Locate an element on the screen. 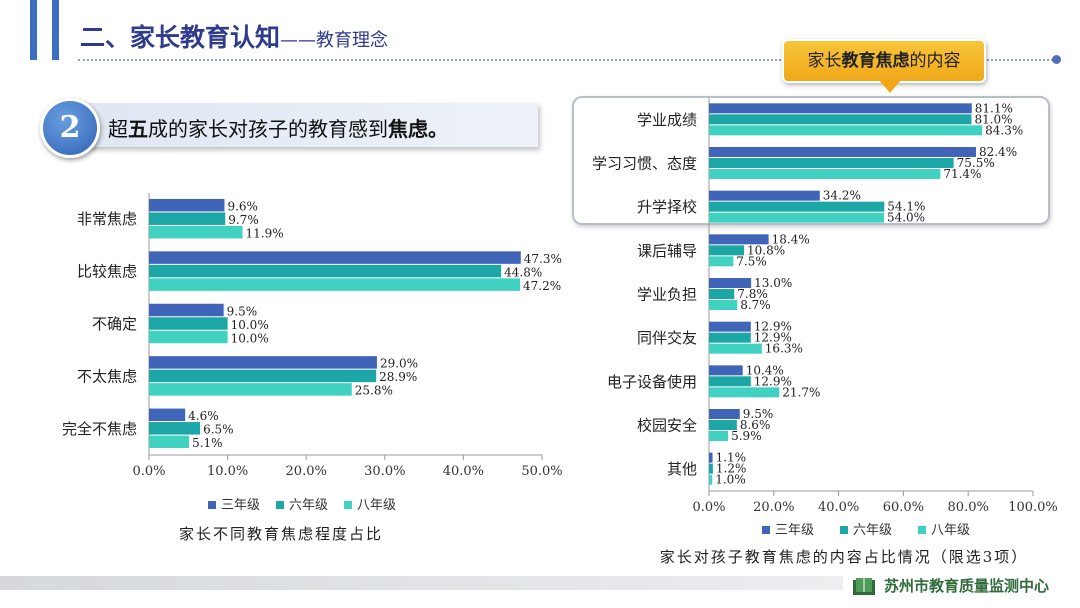 Image resolution: width=1080 pixels, height=608 pixels. category-label: 不太焦虑 is located at coordinates (107, 376).